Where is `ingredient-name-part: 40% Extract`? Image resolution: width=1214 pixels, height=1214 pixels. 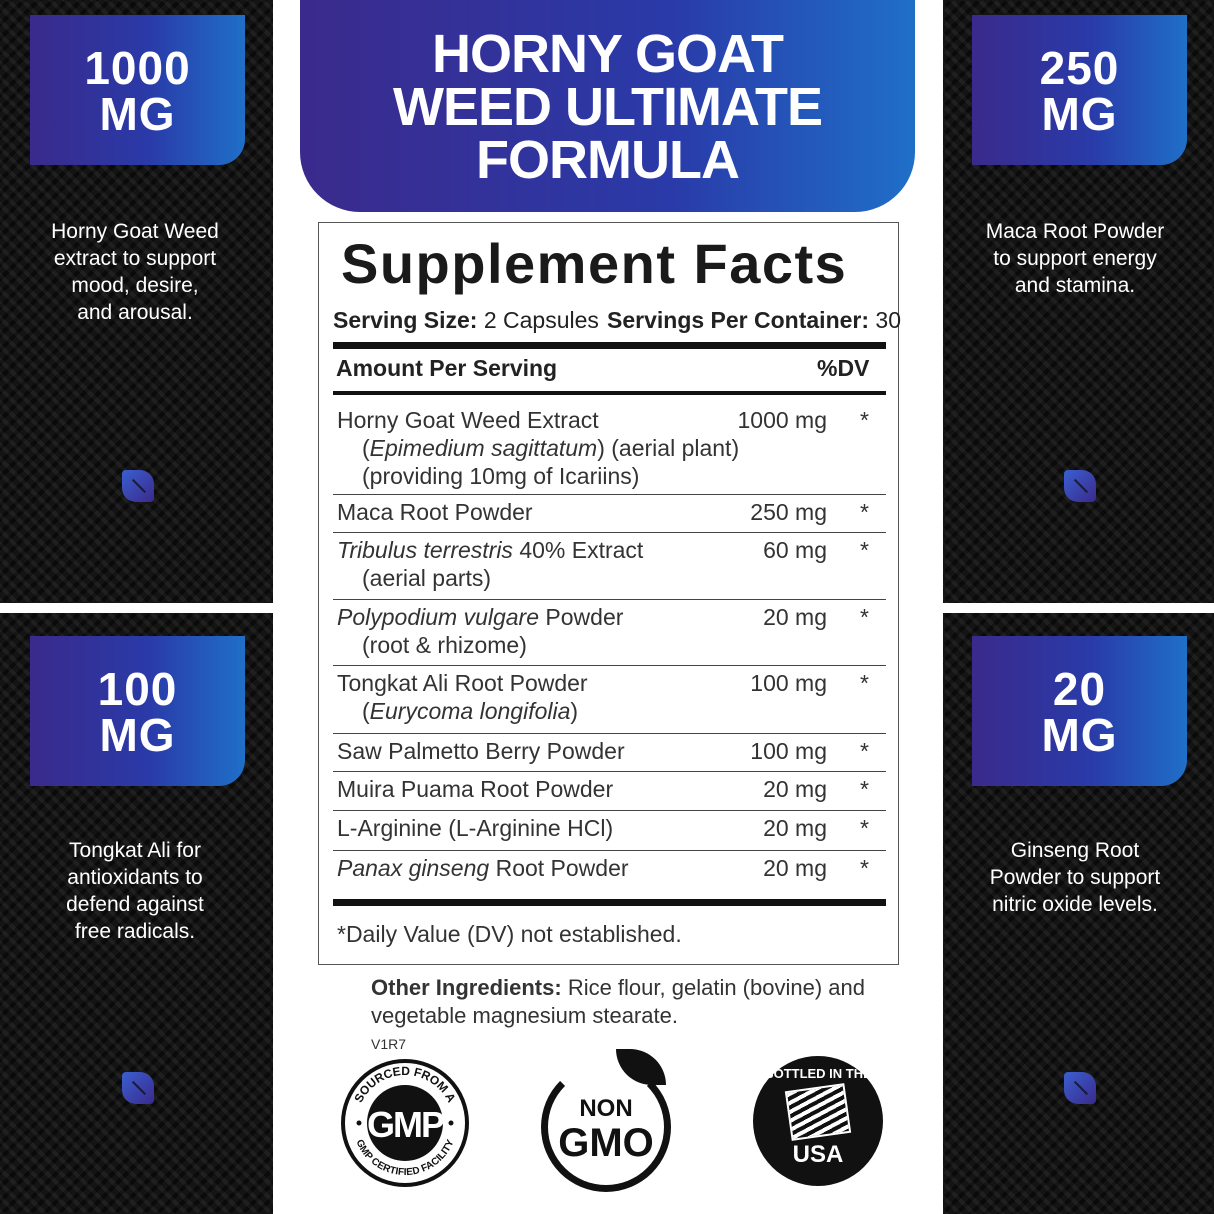
ingredient-name-part: 40% Extract is located at coordinates (578, 550).